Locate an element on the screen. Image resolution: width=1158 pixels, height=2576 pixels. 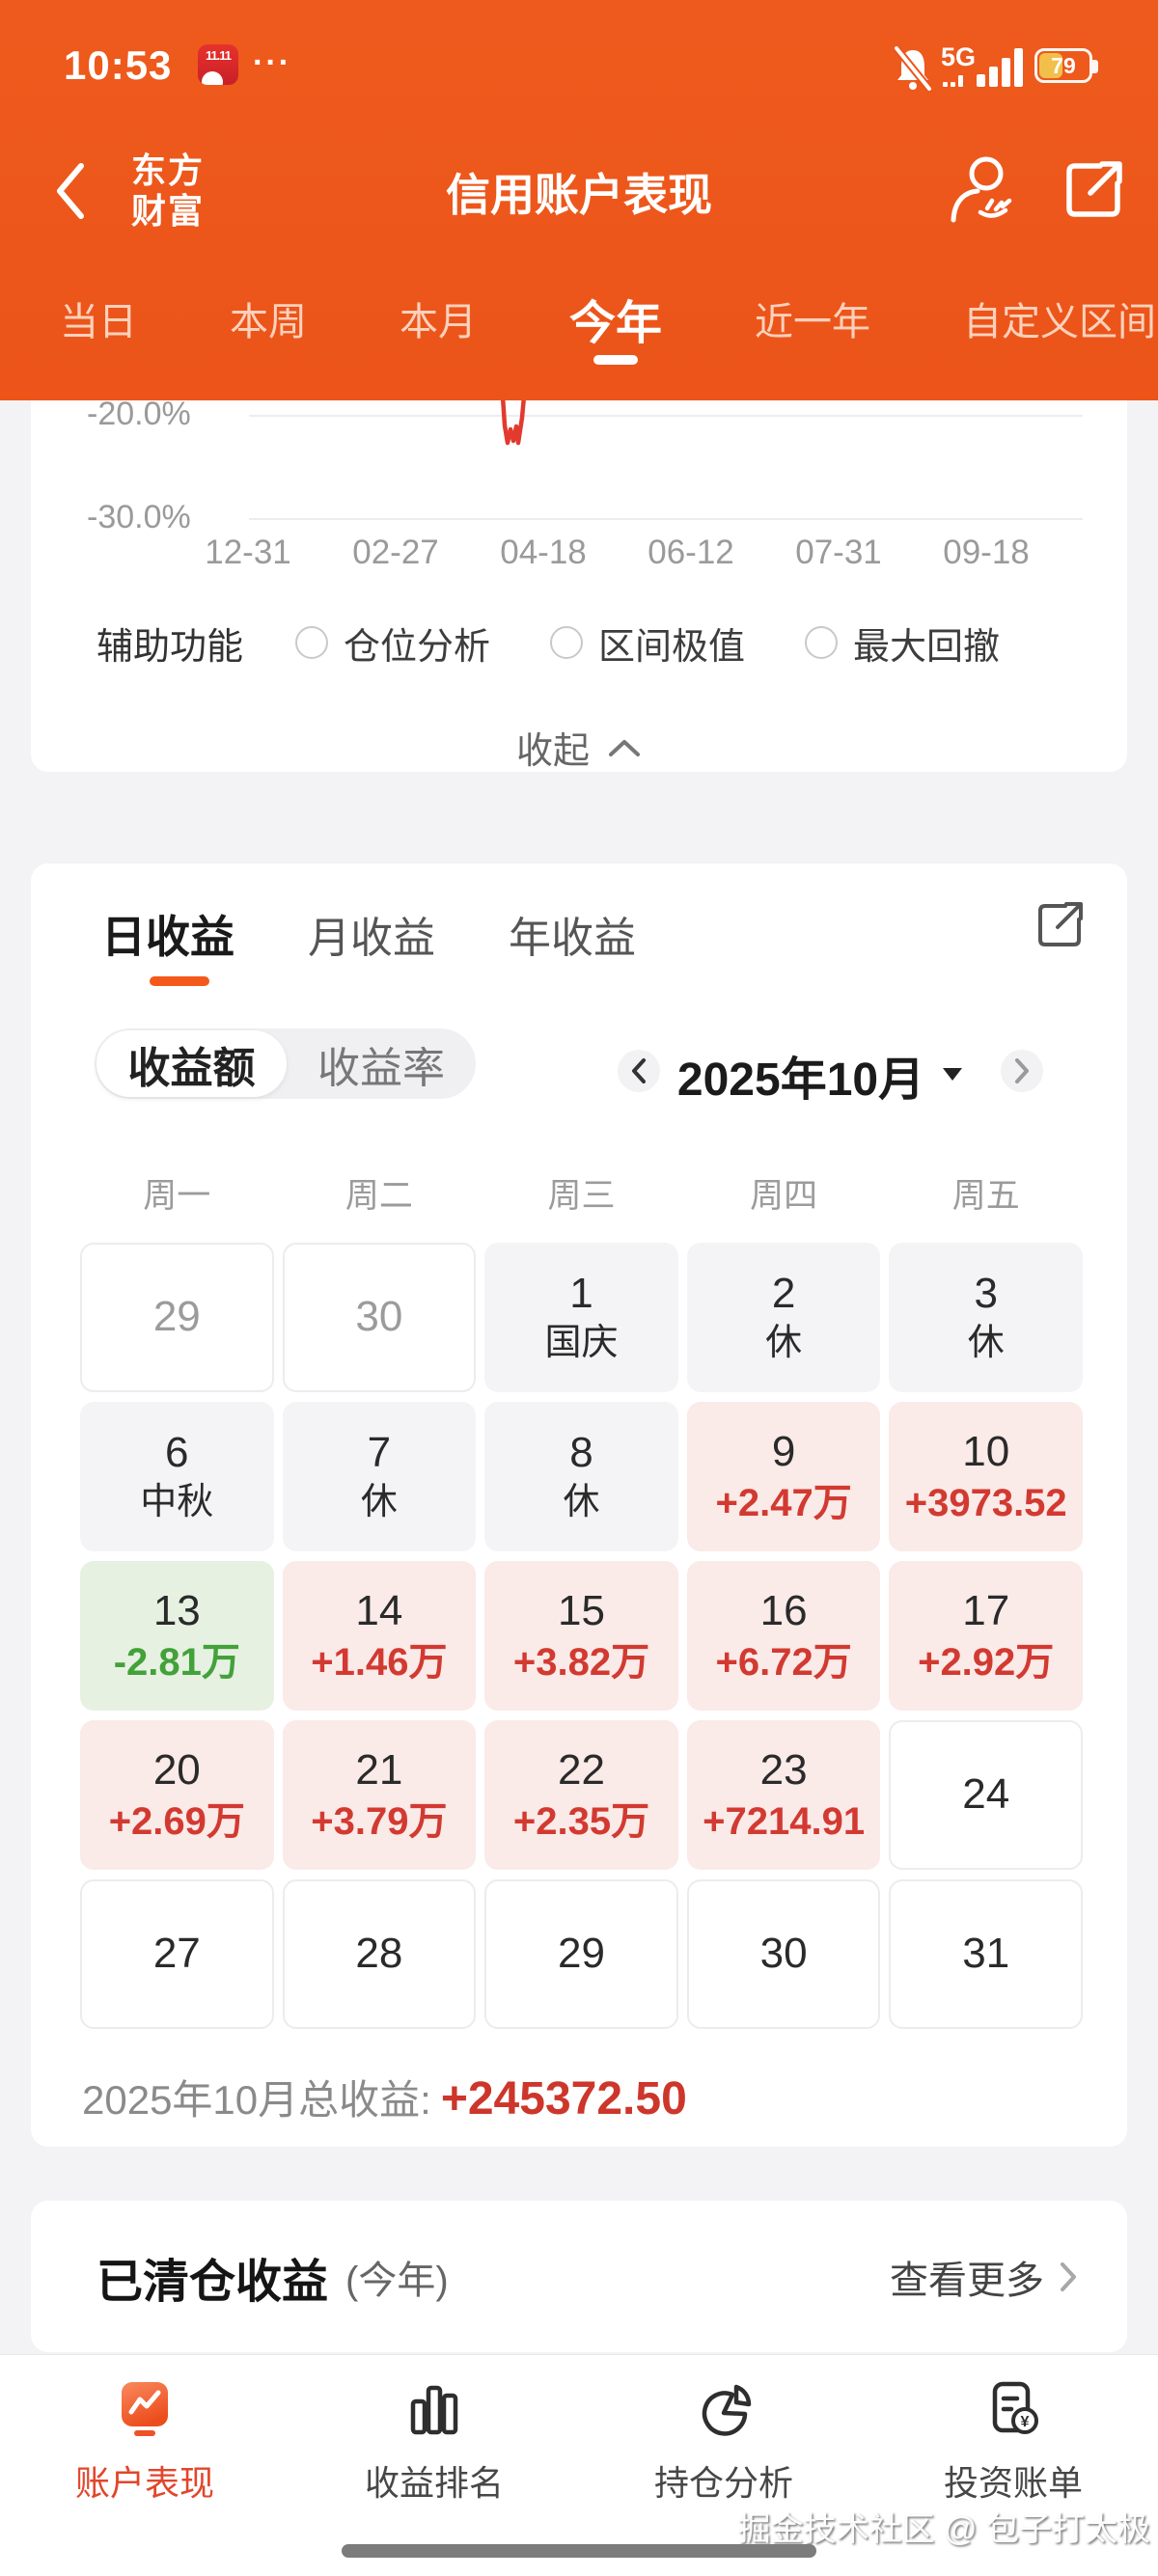
calendar-day-cell: 27 is located at coordinates (177, 1954).